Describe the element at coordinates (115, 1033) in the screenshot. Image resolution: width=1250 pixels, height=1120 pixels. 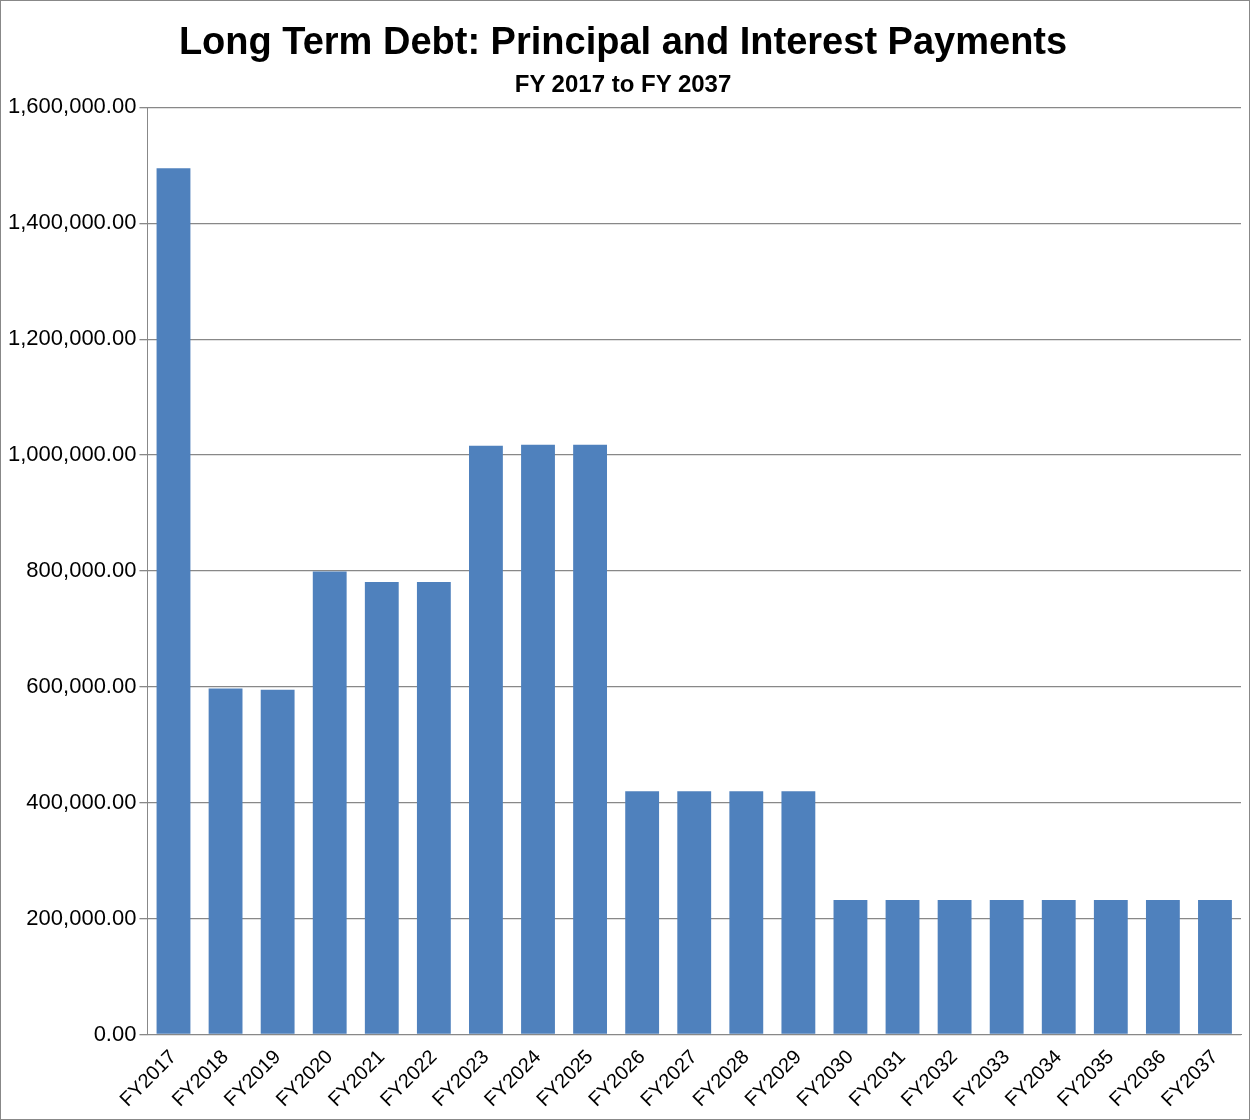
I see `y-tick-label: 0.00` at that location.